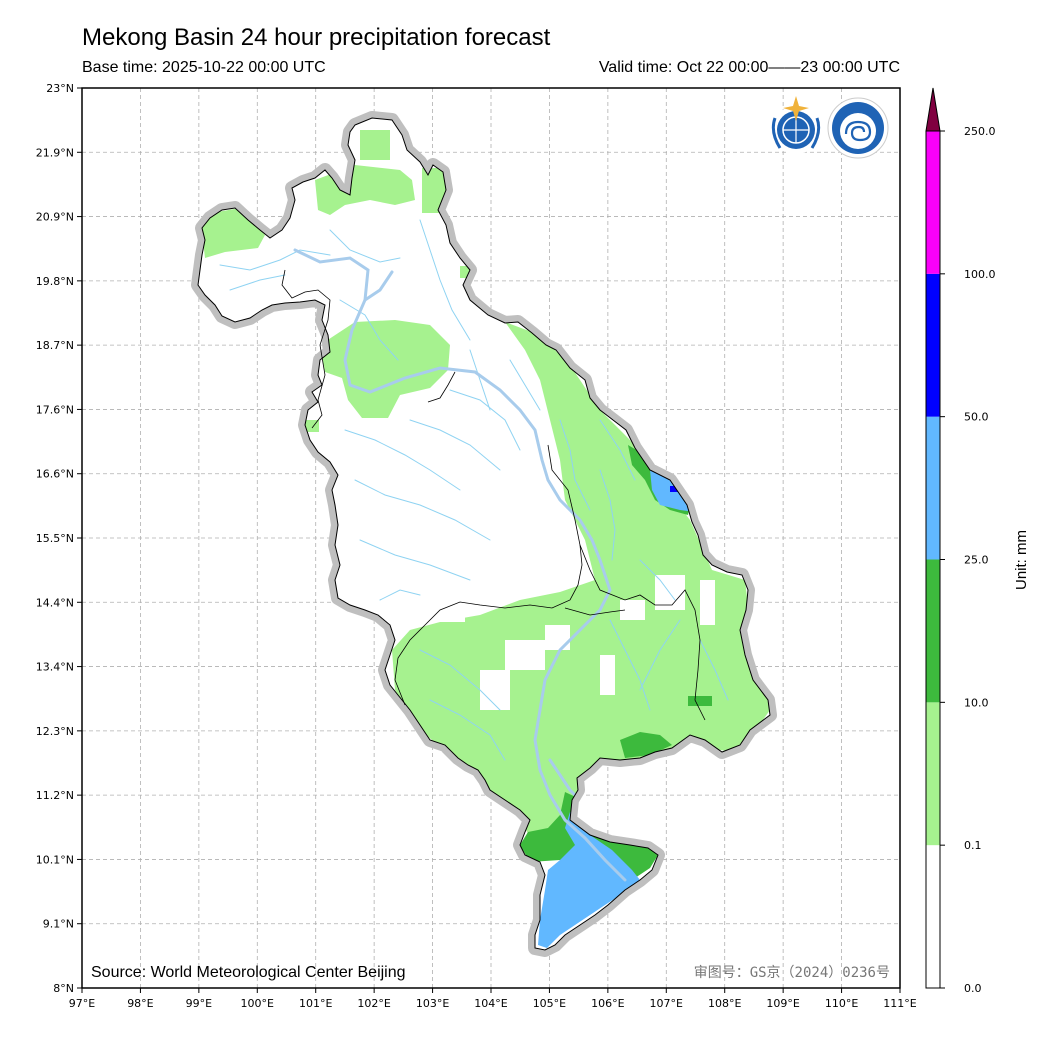 The width and height of the screenshot is (1060, 1040). Describe the element at coordinates (976, 417) in the screenshot. I see `colorbar-tick-label: 50.0` at that location.